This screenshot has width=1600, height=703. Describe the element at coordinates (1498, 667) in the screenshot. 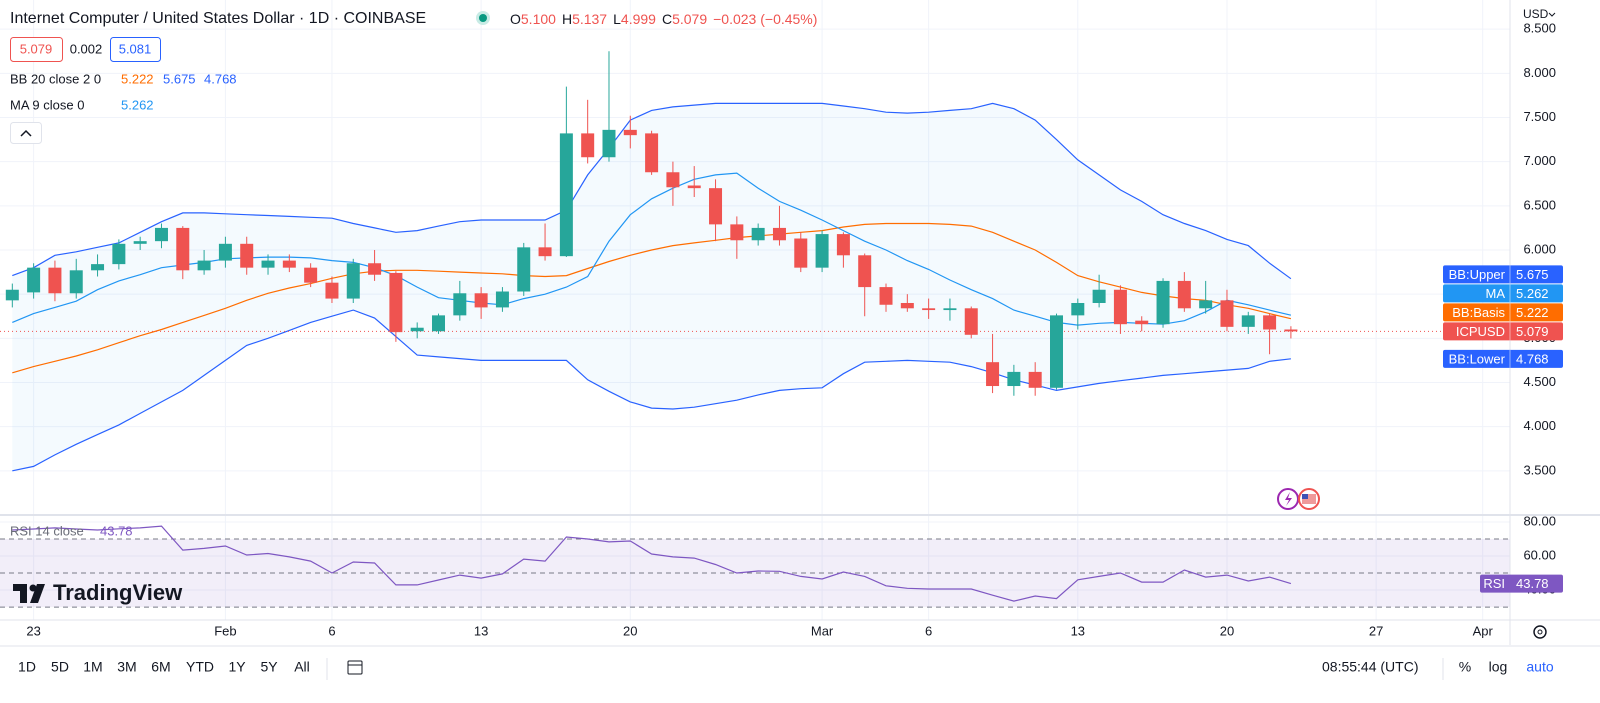

I see `log-toggle: log` at that location.